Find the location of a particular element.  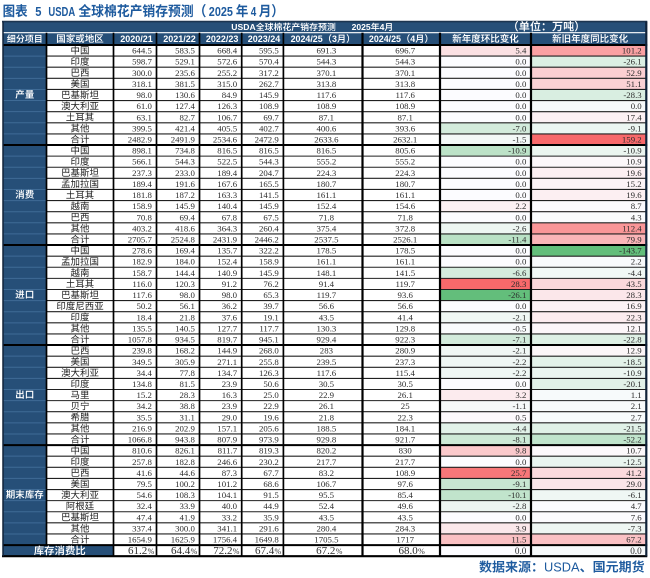

svg-text: 12.9 is located at coordinates (634, 351).